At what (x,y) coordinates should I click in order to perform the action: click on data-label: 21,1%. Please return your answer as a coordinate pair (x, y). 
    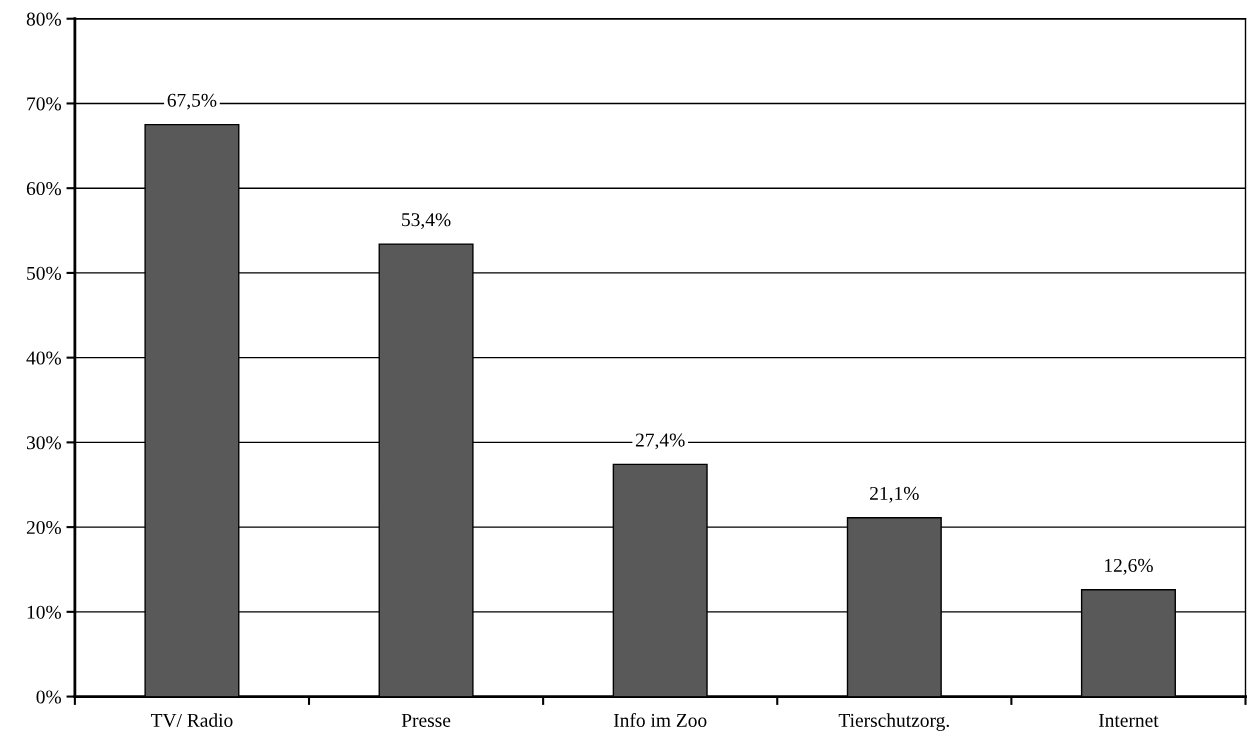
    Looking at the image, I should click on (894, 494).